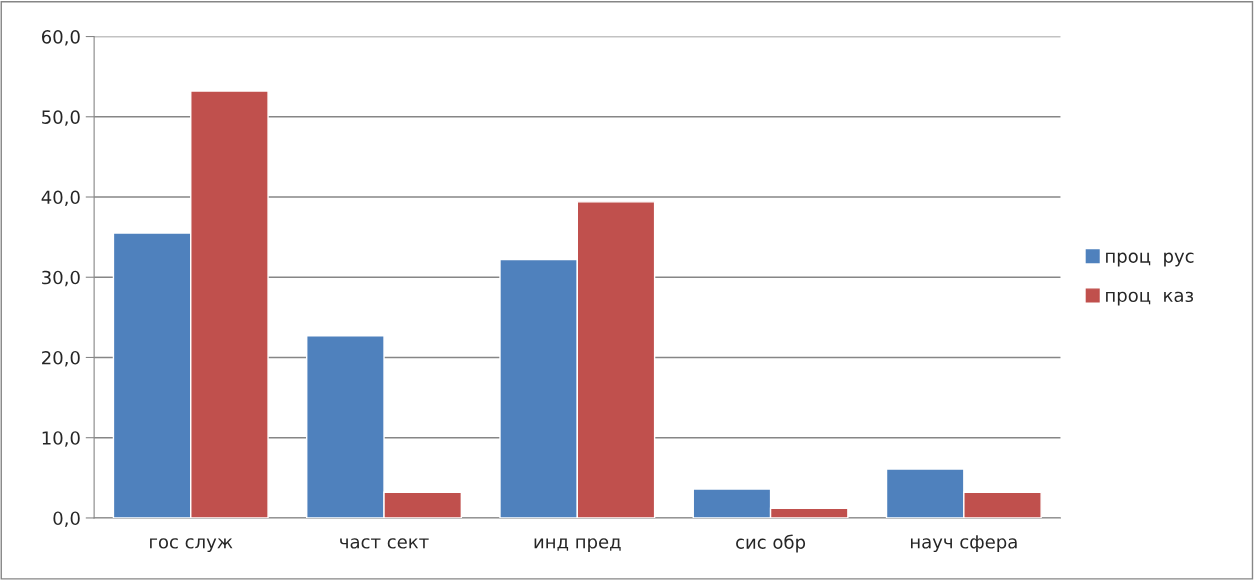 The image size is (1255, 580). What do you see at coordinates (61, 439) in the screenshot?
I see `y-tick-label: 10,0` at bounding box center [61, 439].